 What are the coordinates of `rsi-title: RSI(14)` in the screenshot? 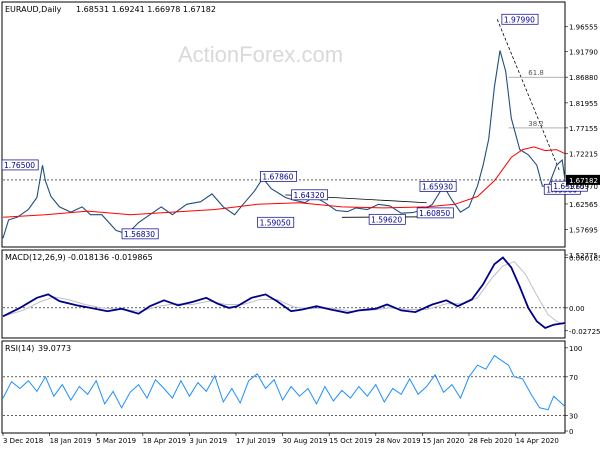 It's located at (19, 348).